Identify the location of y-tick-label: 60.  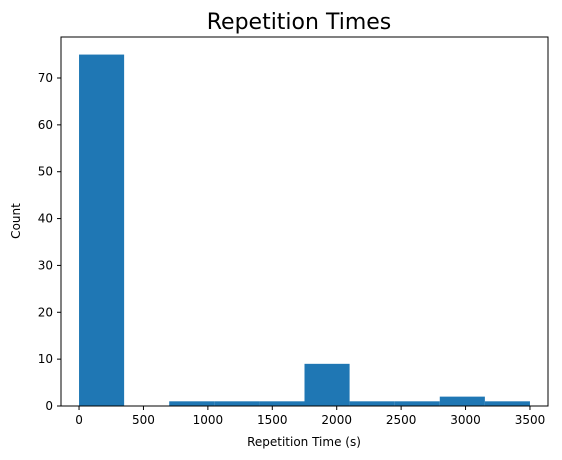
(45, 125).